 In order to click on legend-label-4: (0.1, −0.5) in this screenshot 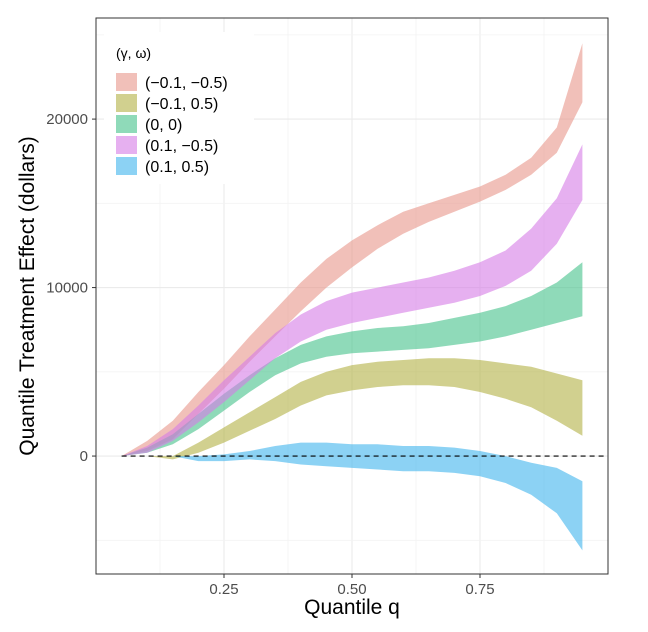, I will do `click(181, 146)`.